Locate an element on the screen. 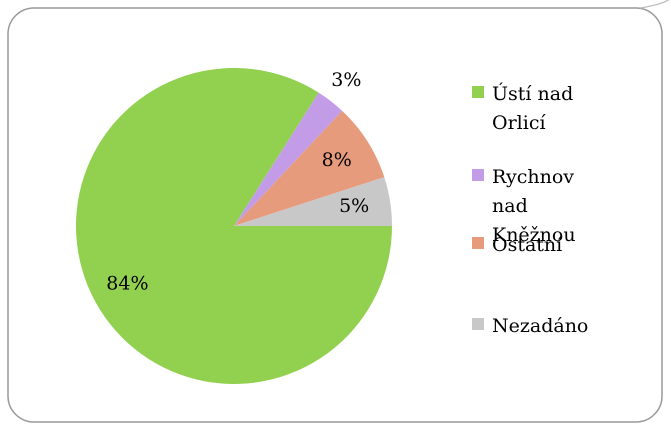  legend-label: Nezadáno is located at coordinates (540, 326).